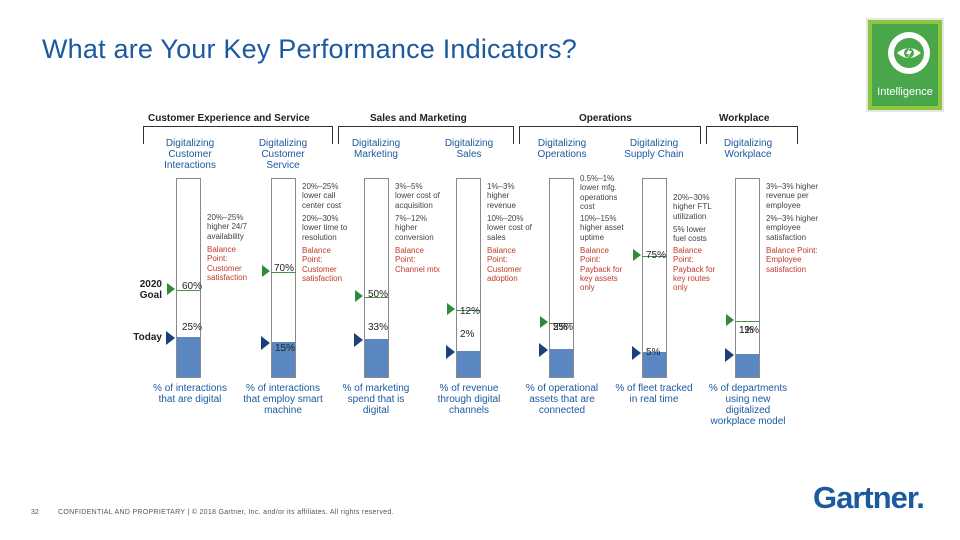 This screenshot has width=960, height=540. I want to click on goal-value: 60%, so click(192, 286).